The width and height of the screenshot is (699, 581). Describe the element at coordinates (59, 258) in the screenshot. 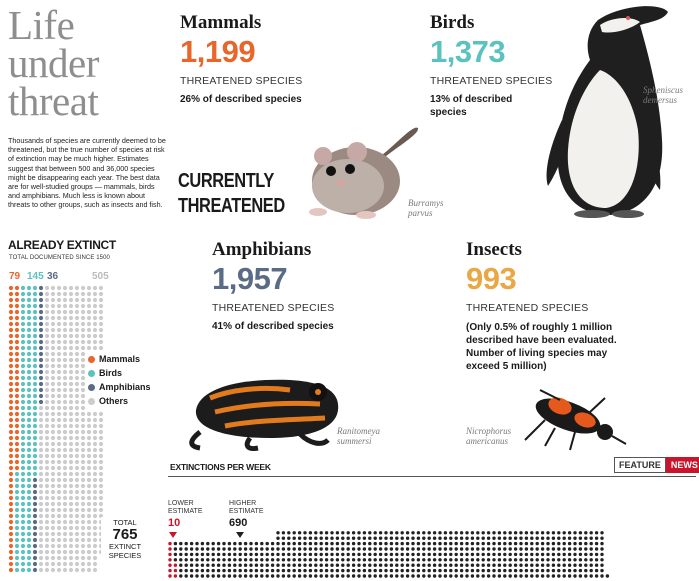

I see `already-extinct-subheading: TOTAL DOCUMENTED SINCE 1500` at that location.